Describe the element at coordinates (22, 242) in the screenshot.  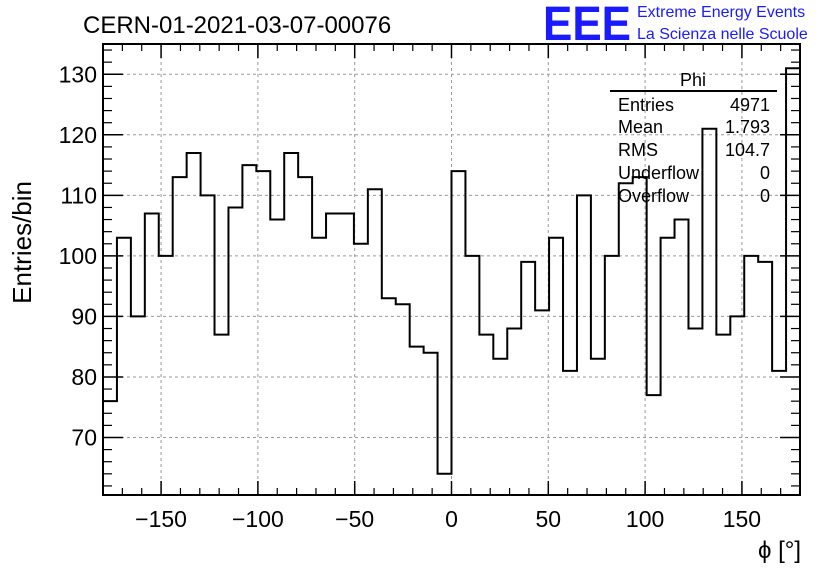
I see `y-axis-label: Entries/bin` at that location.